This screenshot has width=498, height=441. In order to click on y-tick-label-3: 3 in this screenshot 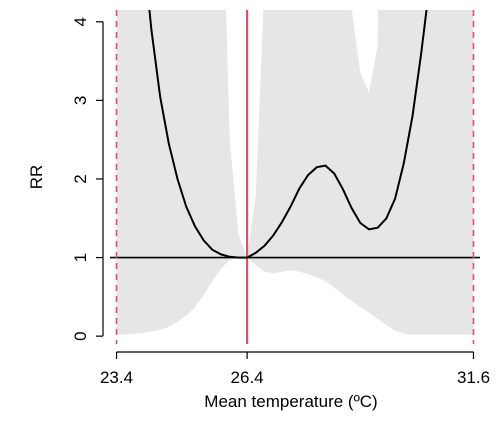, I will do `click(80, 100)`.